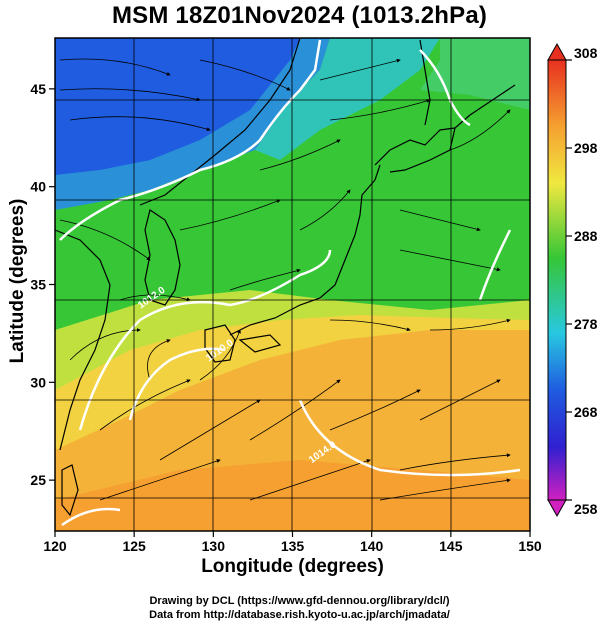  I want to click on x-tick-label: 145, so click(451, 546).